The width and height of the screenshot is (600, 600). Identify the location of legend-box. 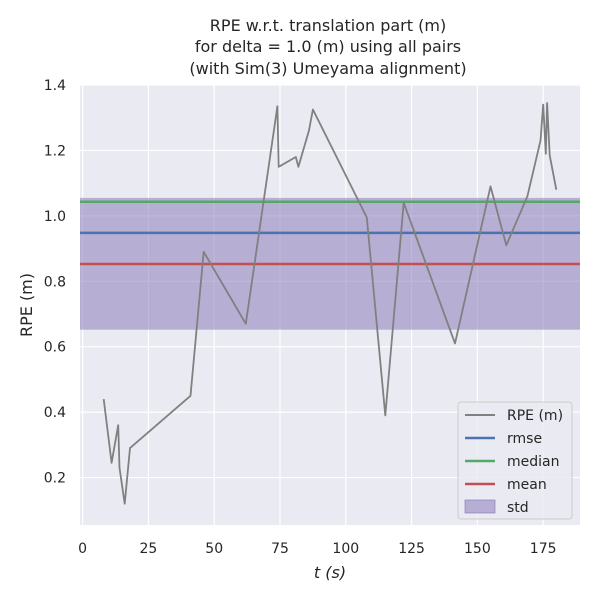
(515, 460).